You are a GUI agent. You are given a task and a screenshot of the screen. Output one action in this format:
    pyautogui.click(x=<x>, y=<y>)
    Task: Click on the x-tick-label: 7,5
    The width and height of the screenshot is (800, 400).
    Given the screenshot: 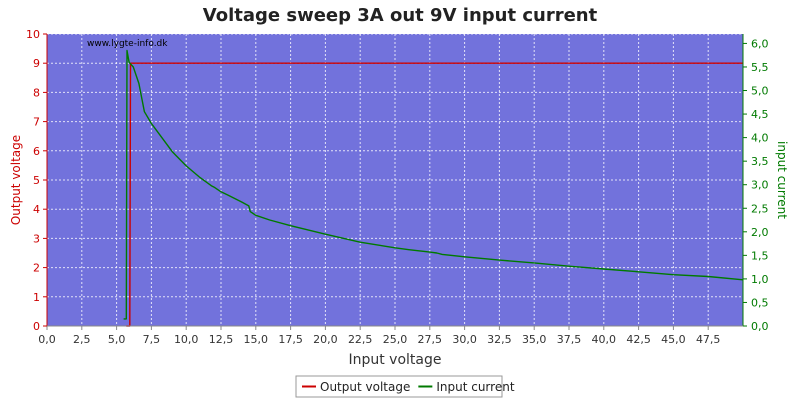 What is the action you would take?
    pyautogui.click(x=152, y=339)
    